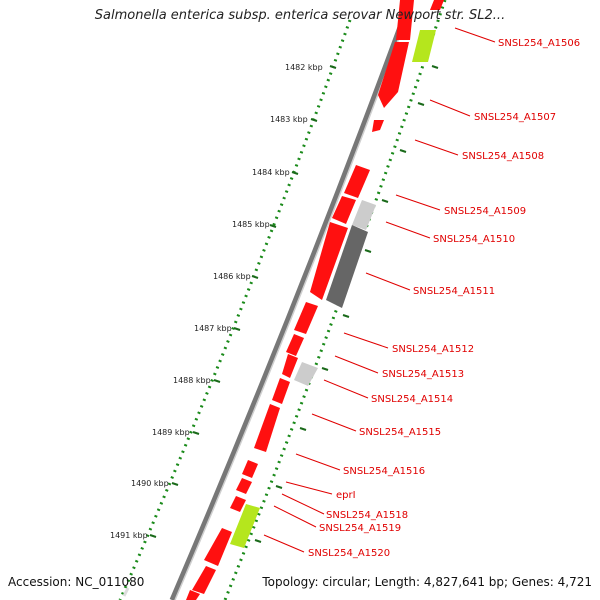 Image resolution: width=600 pixels, height=600 pixels. What do you see at coordinates (433, 349) in the screenshot?
I see `gene-label: SNSL254_A1512` at bounding box center [433, 349].